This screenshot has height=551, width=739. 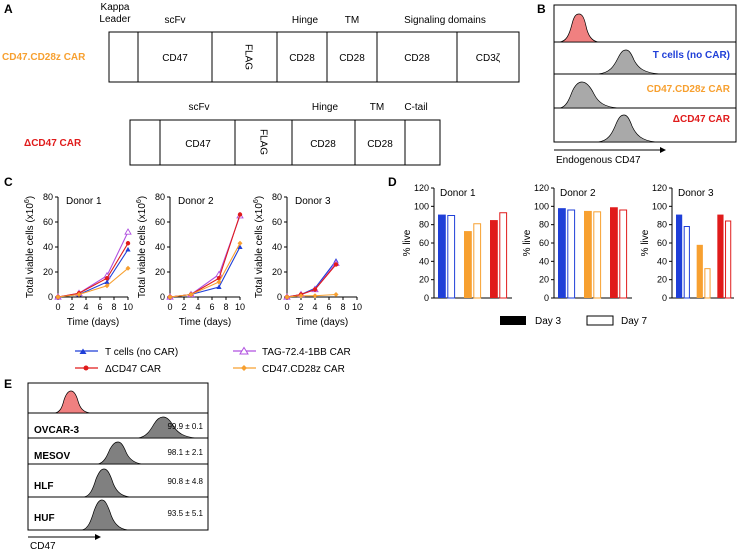 What do you see at coordinates (445, 20) in the screenshot?
I see `label-signaling: Signaling domains` at bounding box center [445, 20].